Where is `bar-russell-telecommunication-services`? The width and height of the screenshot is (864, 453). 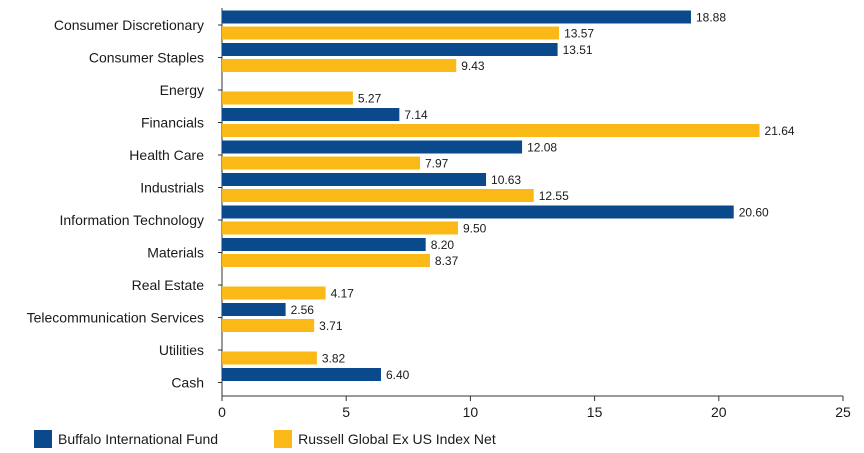 bar-russell-telecommunication-services is located at coordinates (268, 325).